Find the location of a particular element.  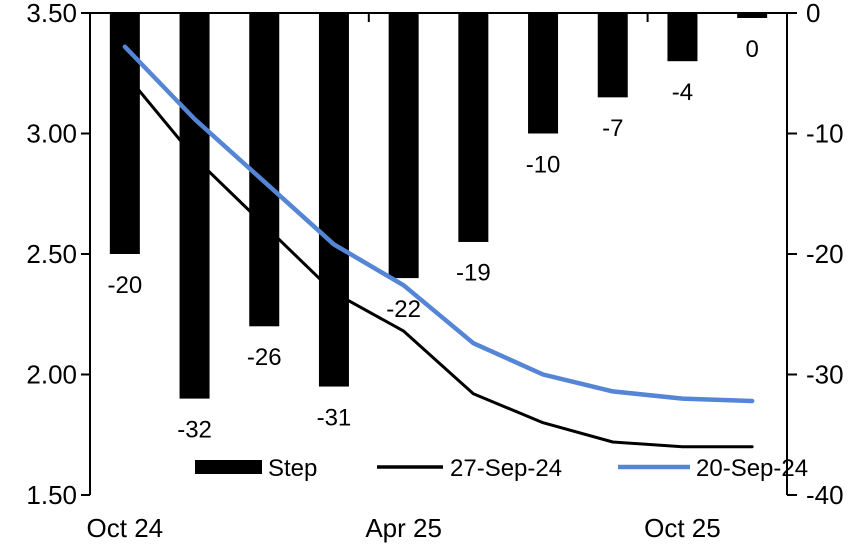

right-axis-tick-label: -20 is located at coordinates (825, 254).